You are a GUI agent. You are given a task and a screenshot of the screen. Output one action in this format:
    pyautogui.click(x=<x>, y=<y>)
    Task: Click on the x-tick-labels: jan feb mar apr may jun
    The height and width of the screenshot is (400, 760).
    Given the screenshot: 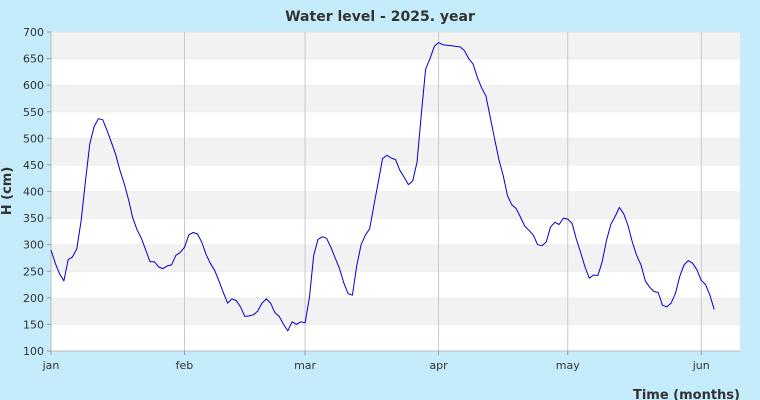 What is the action you would take?
    pyautogui.click(x=376, y=361)
    